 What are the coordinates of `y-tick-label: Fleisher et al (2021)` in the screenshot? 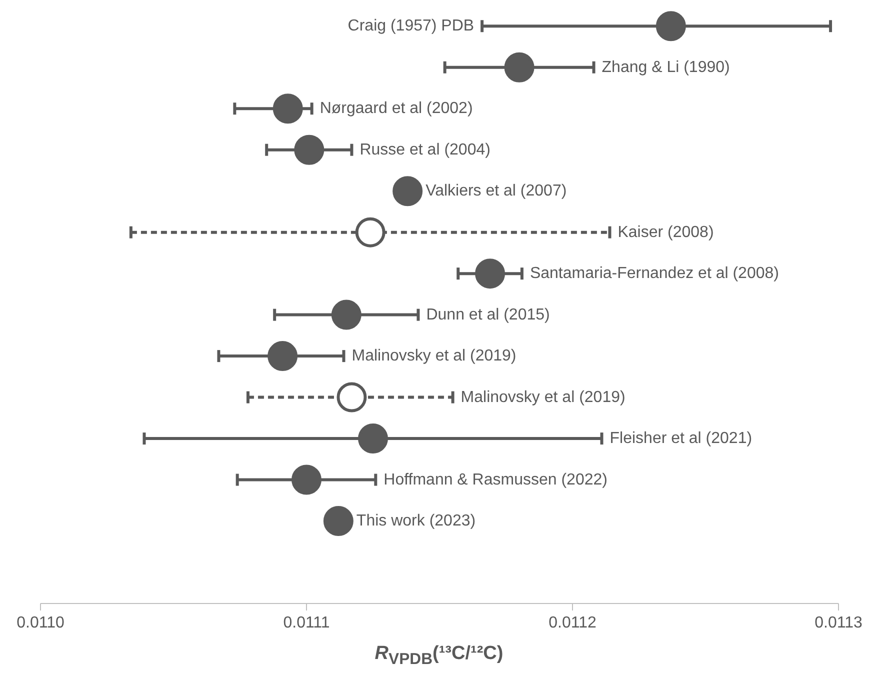 It's located at (681, 439).